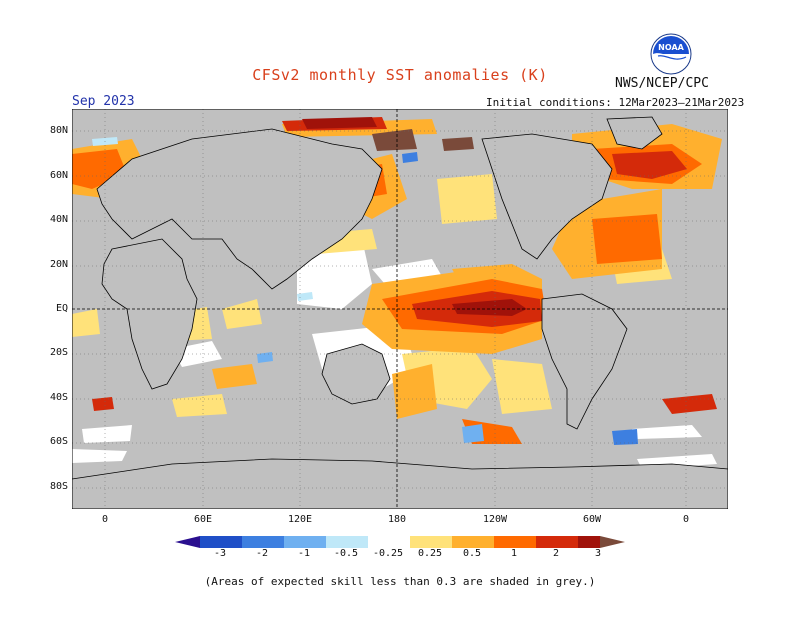 The width and height of the screenshot is (800, 618). What do you see at coordinates (58, 130) in the screenshot?
I see `lat-label: 80N` at bounding box center [58, 130].